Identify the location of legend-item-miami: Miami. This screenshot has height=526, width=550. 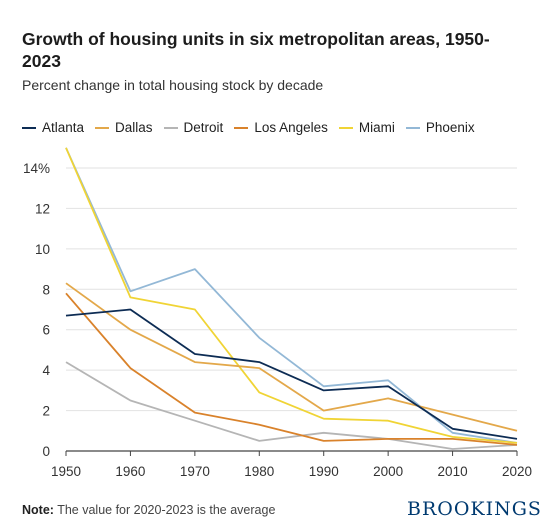
(366, 127).